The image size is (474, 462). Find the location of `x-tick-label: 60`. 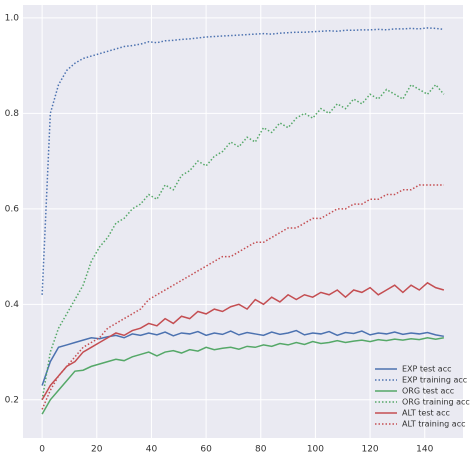

x-tick-label: 60 is located at coordinates (206, 450).